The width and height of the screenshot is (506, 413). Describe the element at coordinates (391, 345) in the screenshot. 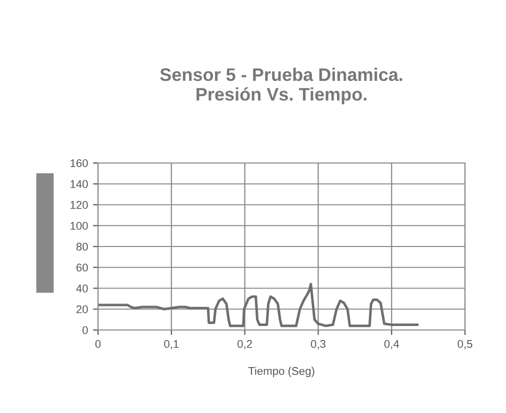

I see `x-tick-label: 0,4` at that location.